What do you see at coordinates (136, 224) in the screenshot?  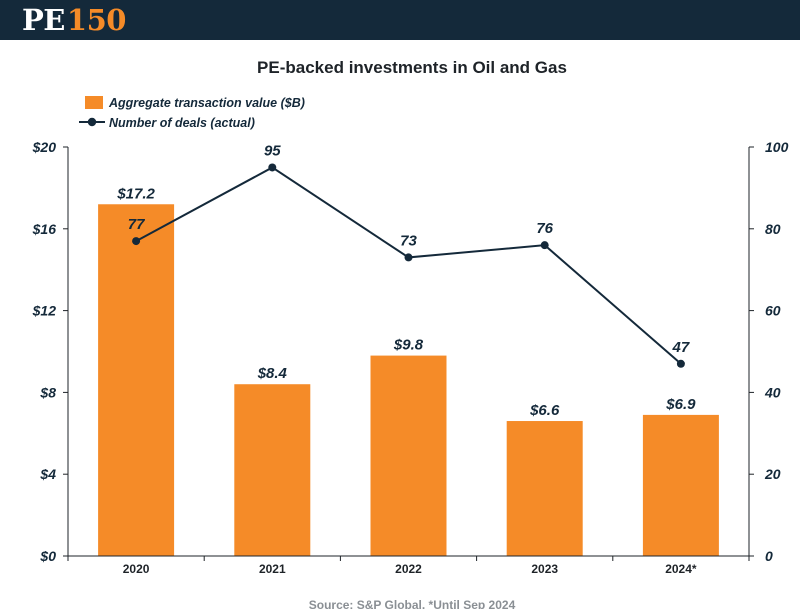 I see `deals-value-label: 77` at bounding box center [136, 224].